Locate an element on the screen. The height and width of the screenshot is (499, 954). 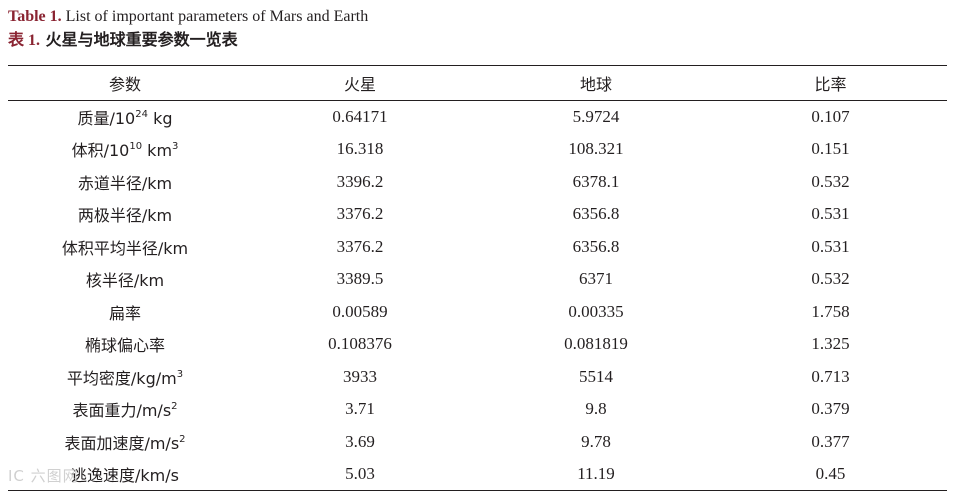
table-row: 逃逸速度/km/s 5.03 11.19 0.45 is located at coordinates (477, 474).